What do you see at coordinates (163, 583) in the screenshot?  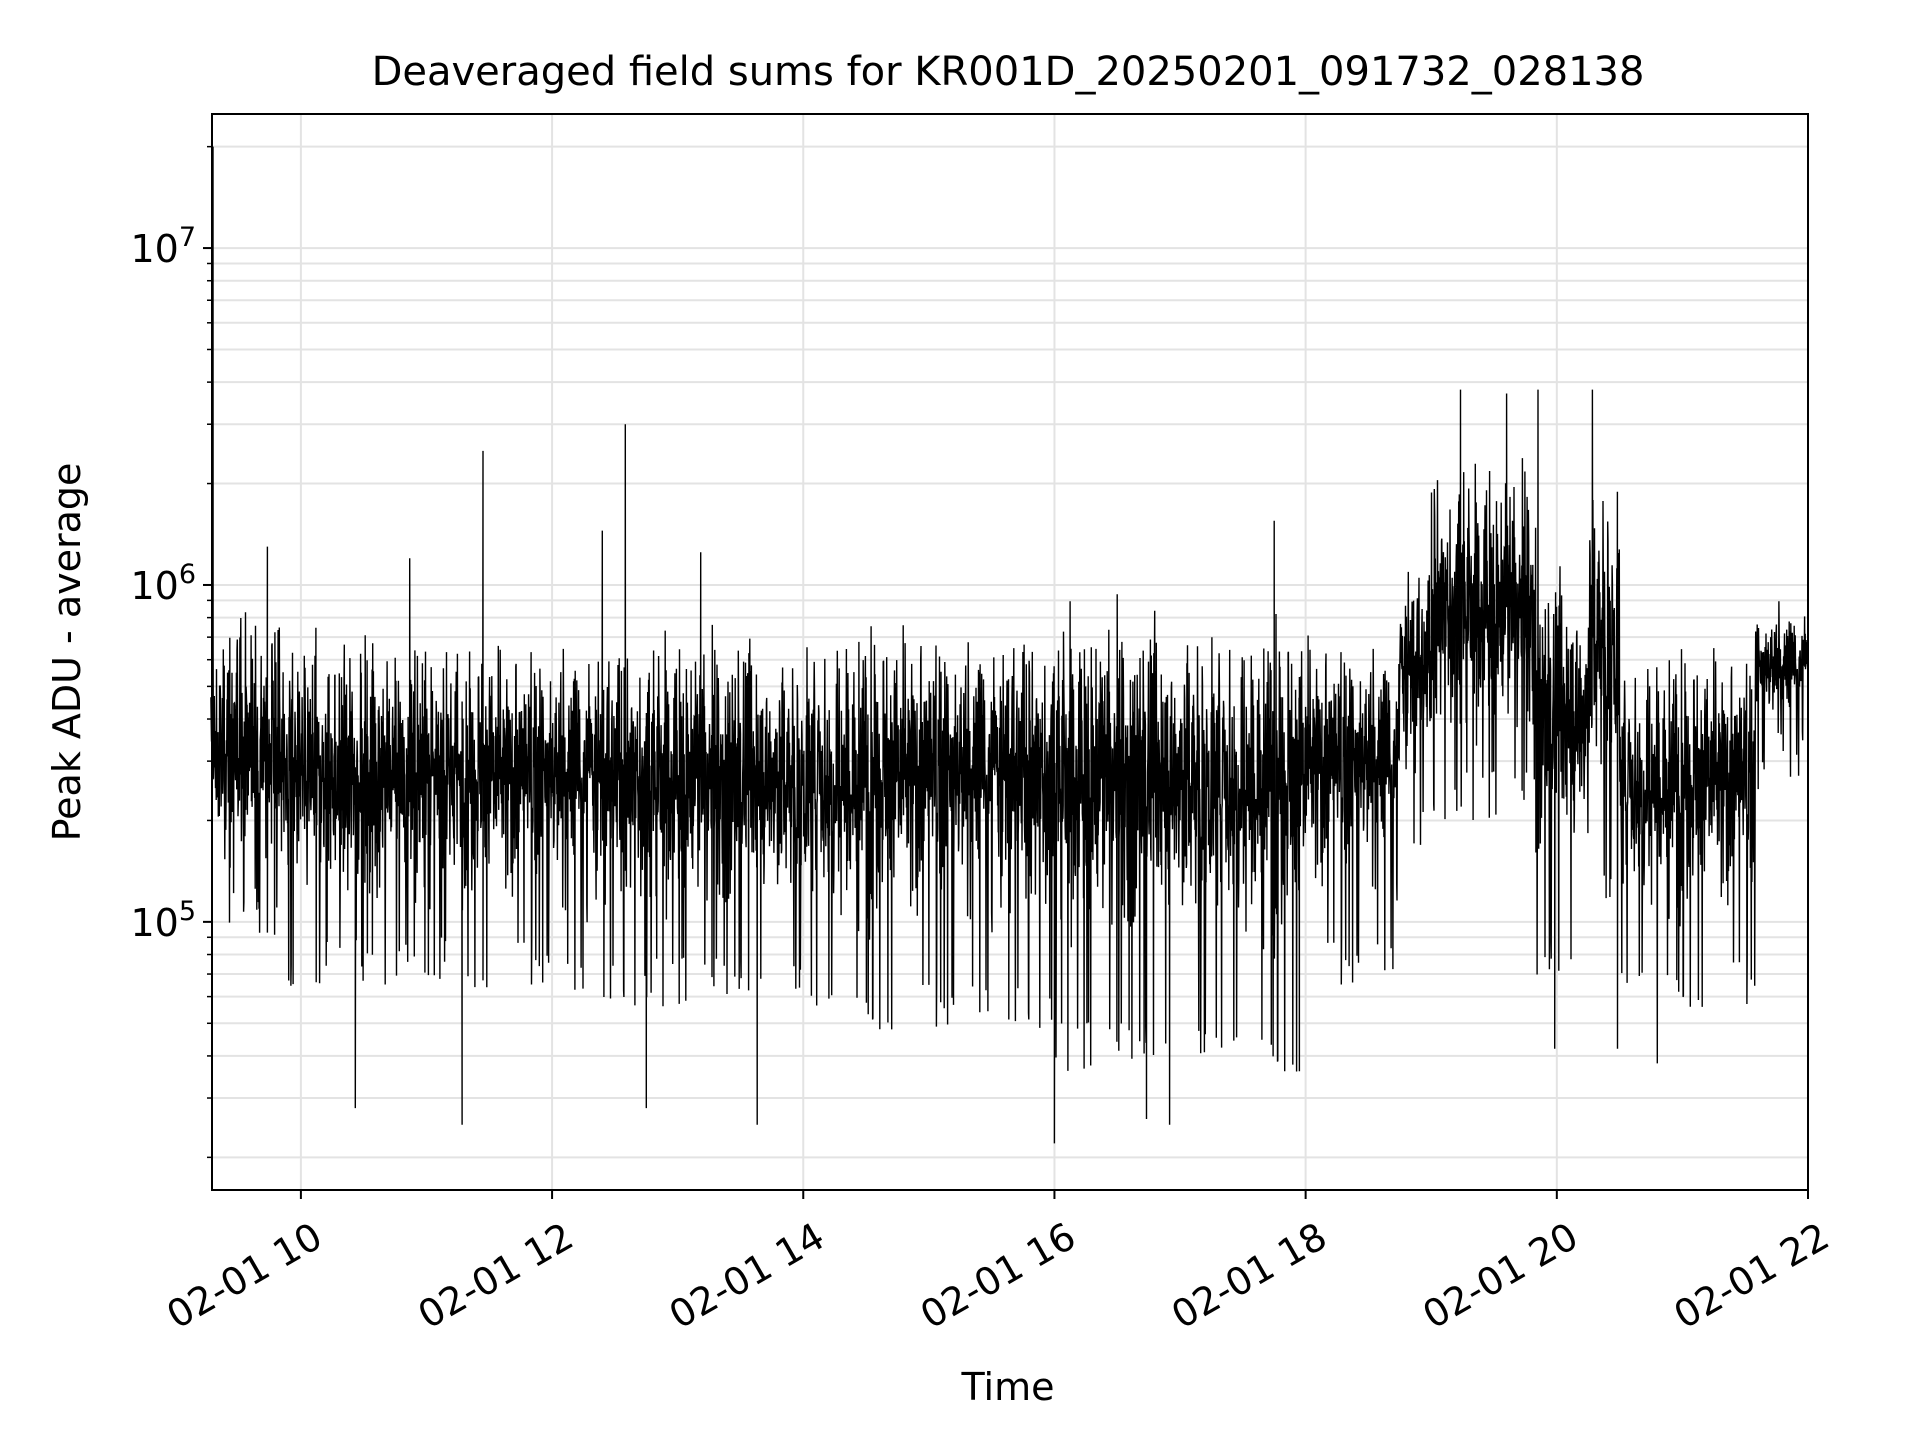 I see `y-tick-label: 106` at bounding box center [163, 583].